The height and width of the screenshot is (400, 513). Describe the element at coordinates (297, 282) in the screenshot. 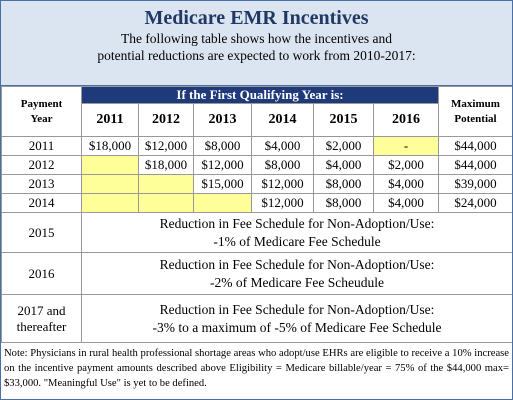

I see `reduction-line: -2% of Medicare Fee Scheudule` at that location.